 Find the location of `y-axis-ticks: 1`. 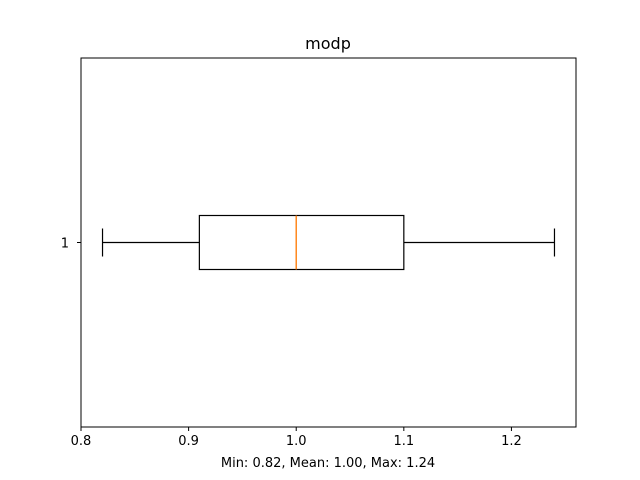

y-axis-ticks: 1 is located at coordinates (71, 244).